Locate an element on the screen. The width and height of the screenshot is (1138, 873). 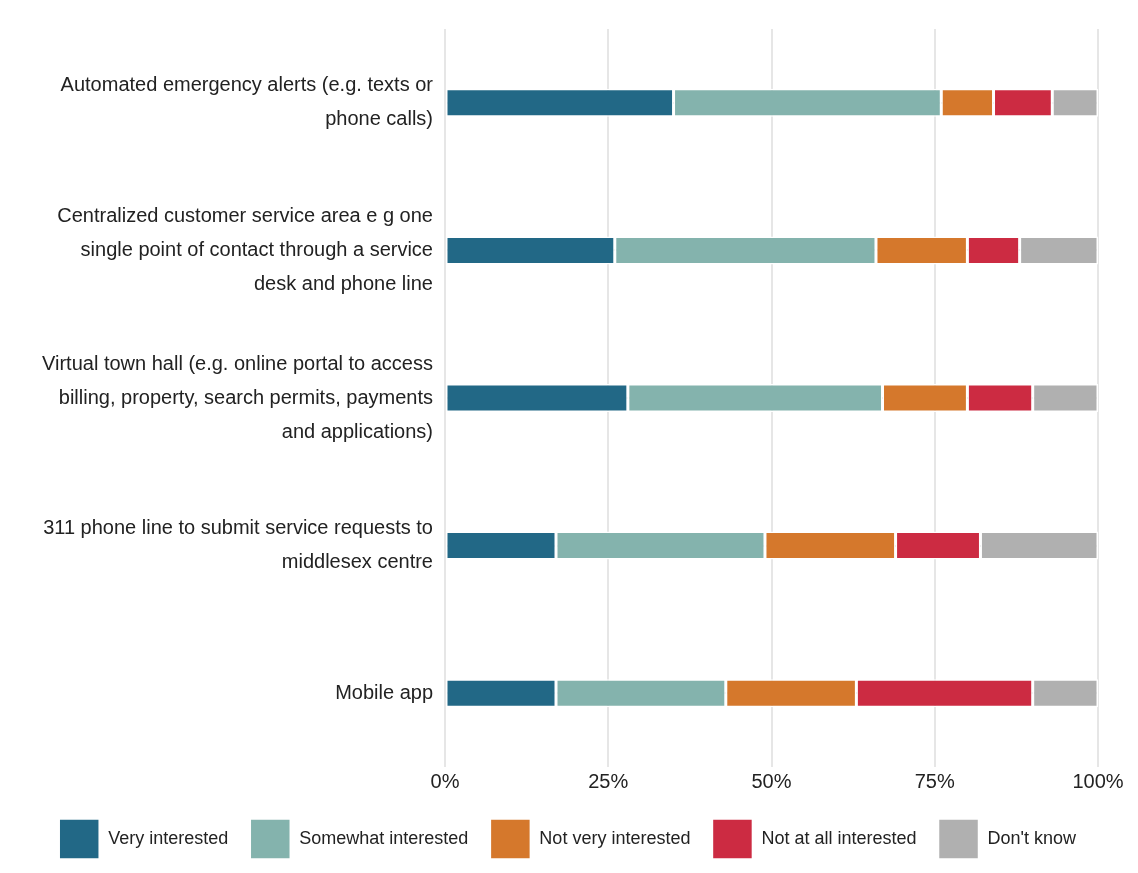
x-tick-label: 75% is located at coordinates (934, 780).